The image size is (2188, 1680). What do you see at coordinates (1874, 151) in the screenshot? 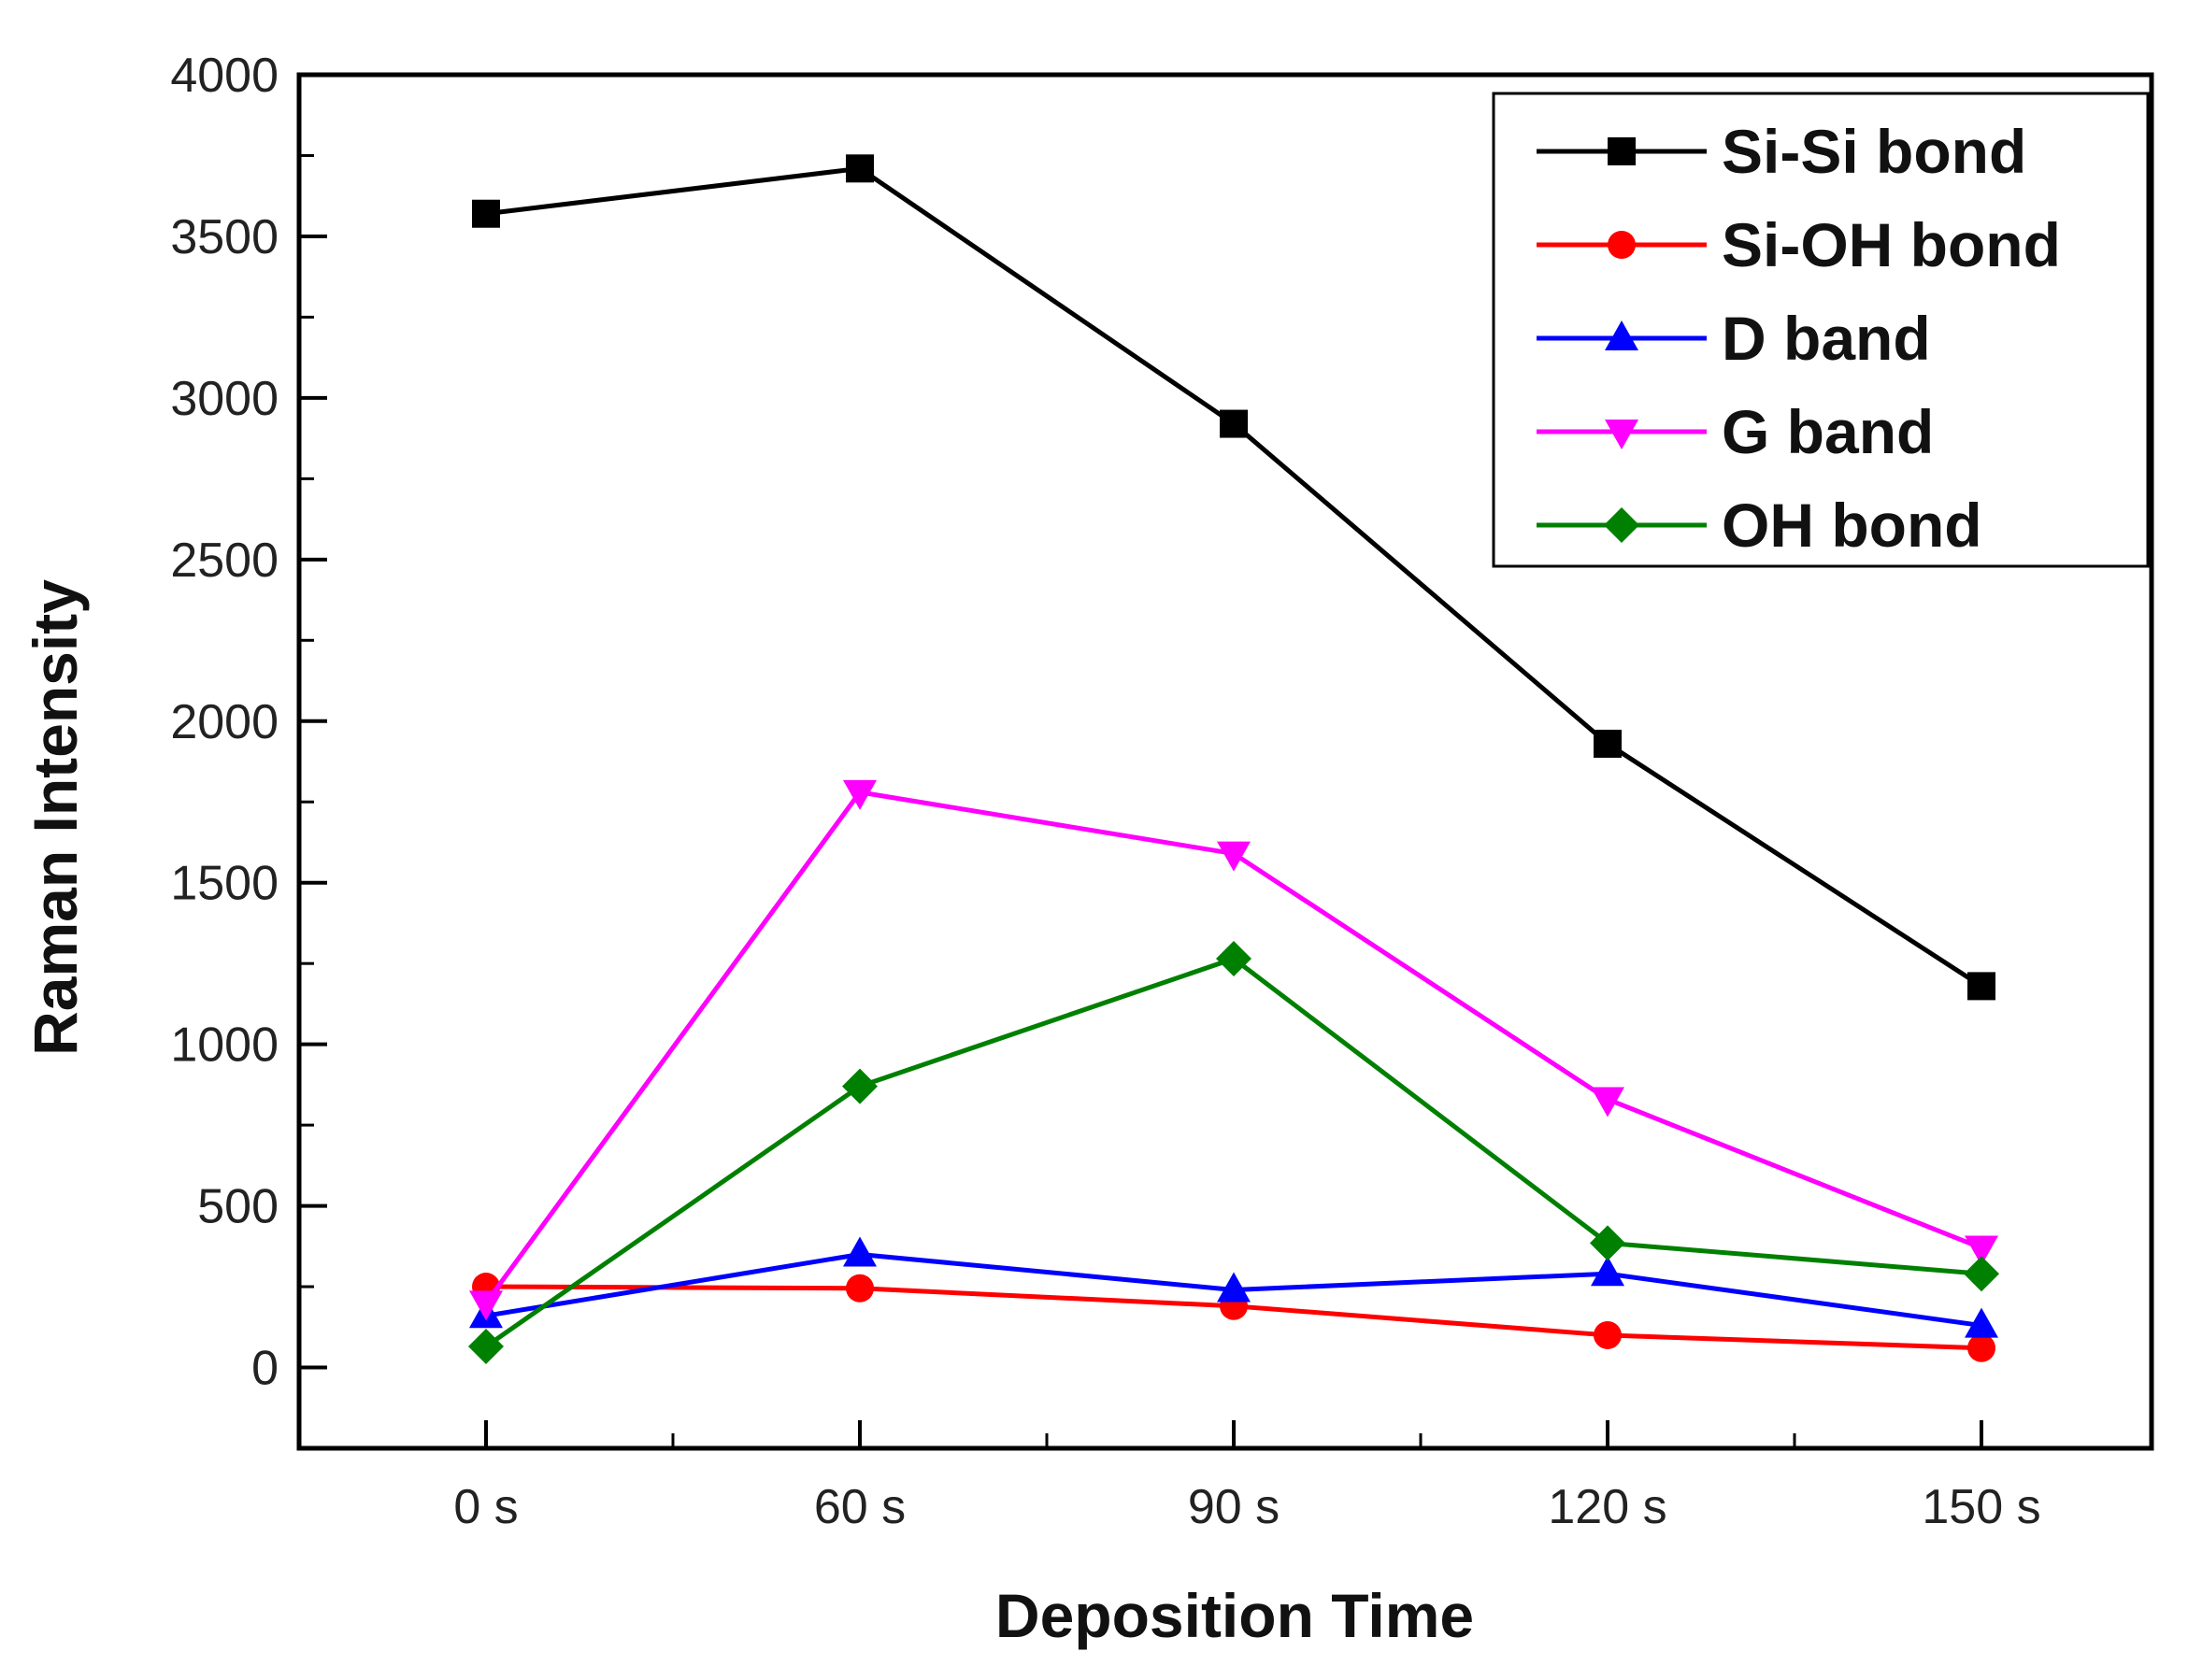
I see `legend-label-0: Si-Si bond` at bounding box center [1874, 151].